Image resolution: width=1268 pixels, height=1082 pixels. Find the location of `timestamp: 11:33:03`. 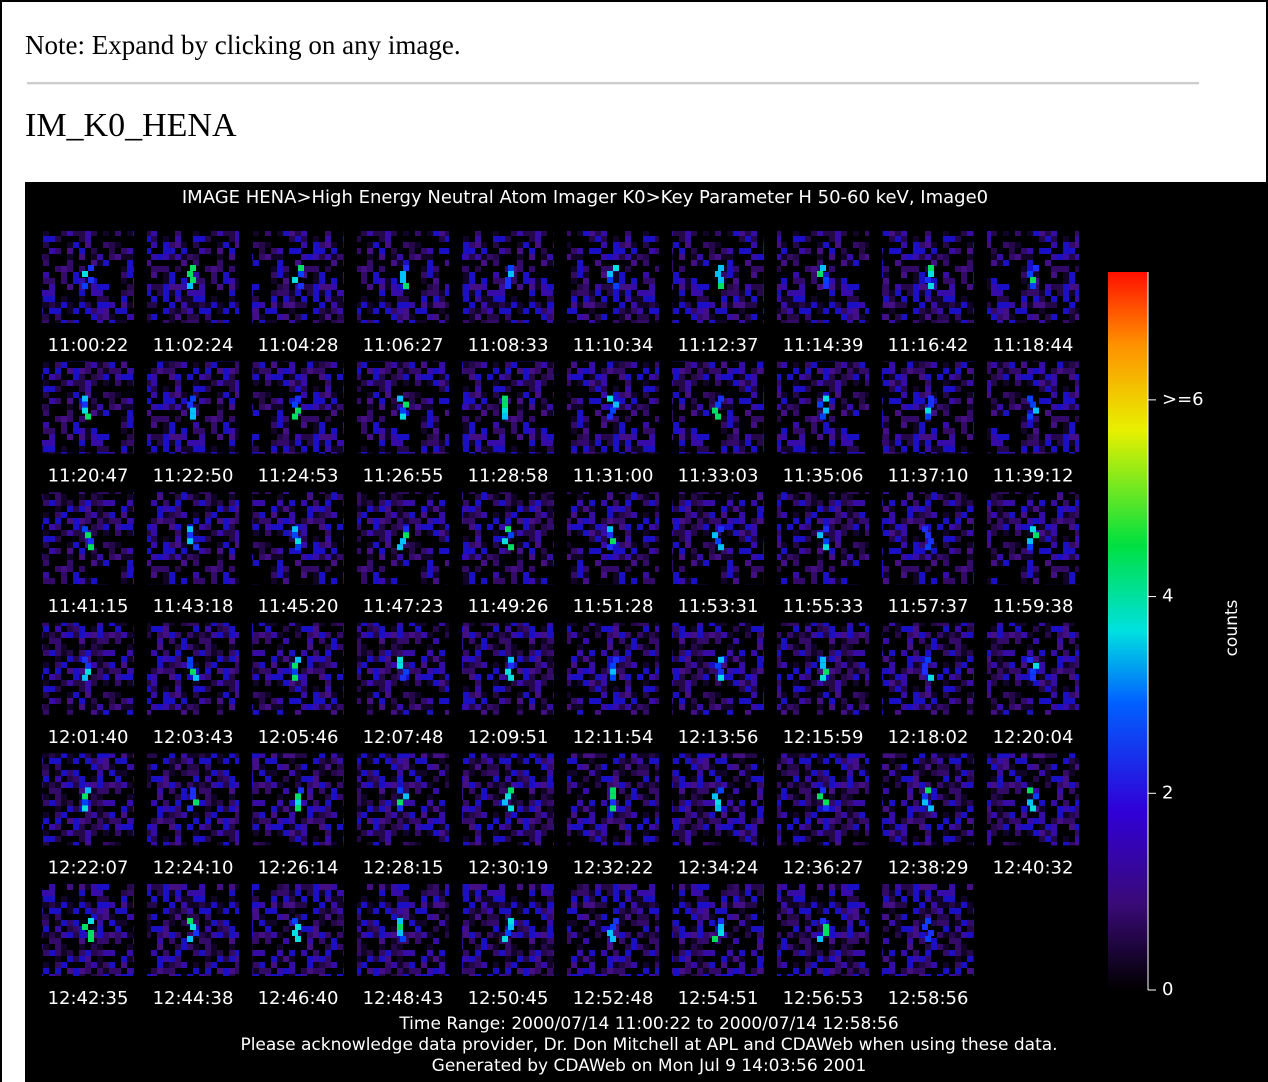

timestamp: 11:33:03 is located at coordinates (718, 476).